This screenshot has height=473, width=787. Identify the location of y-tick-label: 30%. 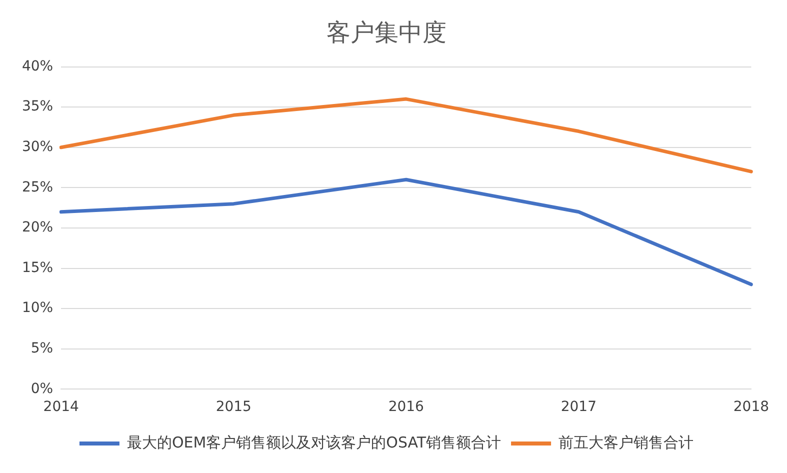
(38, 147).